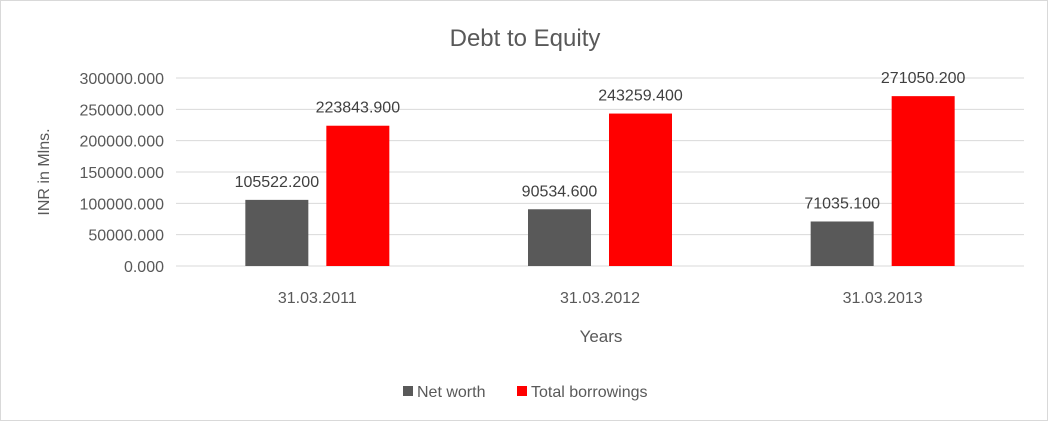 This screenshot has height=425, width=1048. What do you see at coordinates (317, 298) in the screenshot?
I see `x-tick-label: 31.03.2011` at bounding box center [317, 298].